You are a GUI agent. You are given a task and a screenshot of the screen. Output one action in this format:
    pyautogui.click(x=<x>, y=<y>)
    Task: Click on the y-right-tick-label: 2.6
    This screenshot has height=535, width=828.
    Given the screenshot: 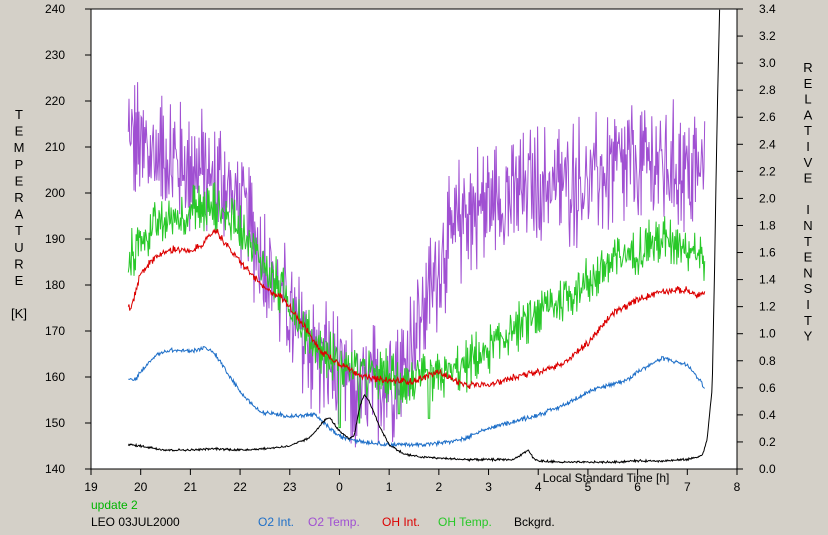 What is the action you would take?
    pyautogui.click(x=767, y=117)
    